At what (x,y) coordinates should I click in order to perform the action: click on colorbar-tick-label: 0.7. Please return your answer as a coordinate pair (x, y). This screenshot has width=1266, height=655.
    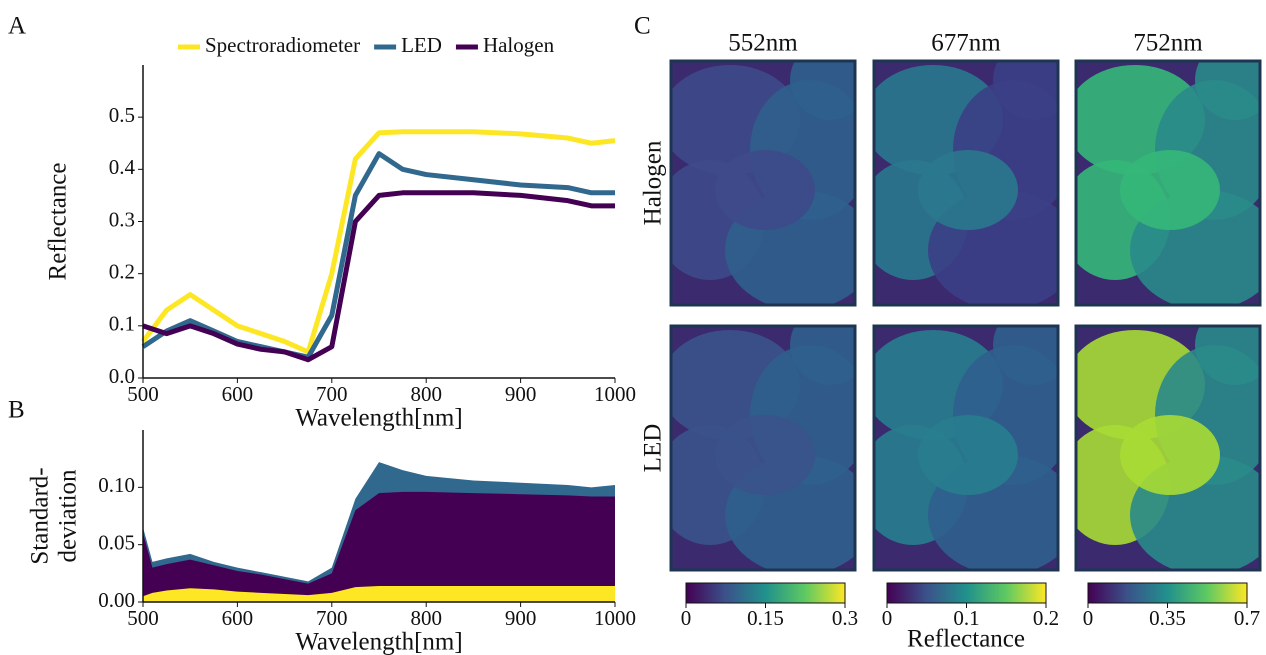
    Looking at the image, I should click on (1247, 618).